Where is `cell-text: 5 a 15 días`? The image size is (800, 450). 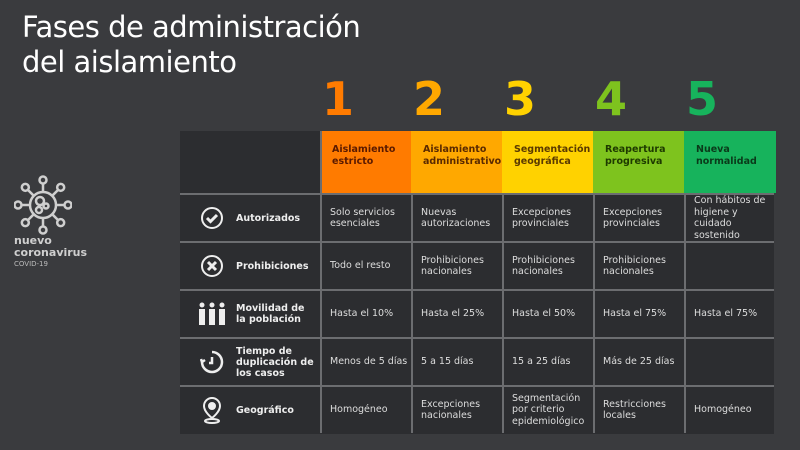 cell-text: 5 a 15 días is located at coordinates (447, 362).